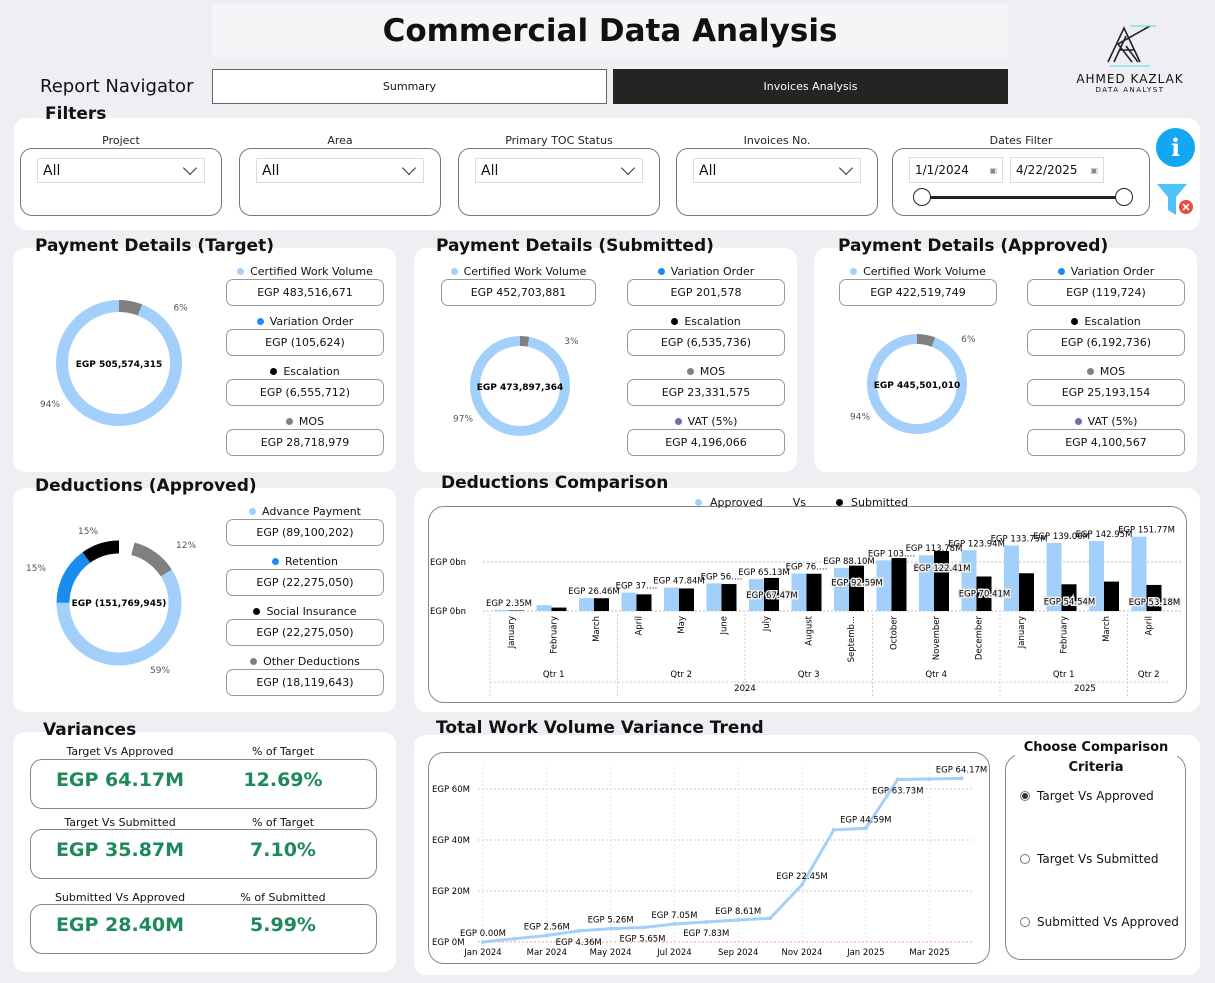  Describe the element at coordinates (918, 292) in the screenshot. I see `card-value: EGP 422,519,749` at that location.